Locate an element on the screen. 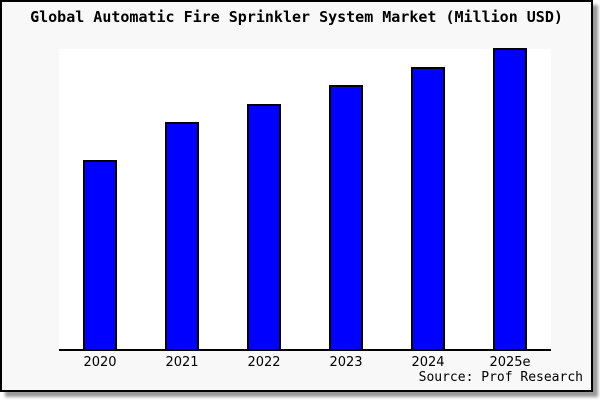 This screenshot has width=600, height=400. x-axis-labels: 2020 2021 2022 2023 2024 2025e is located at coordinates (305, 363).